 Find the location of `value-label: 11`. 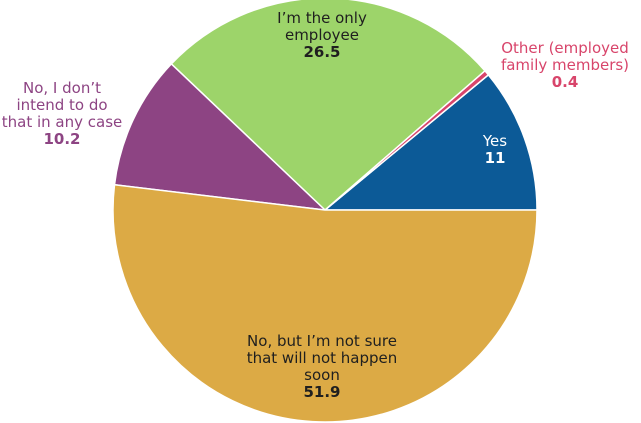

value-label: 11 is located at coordinates (495, 158).